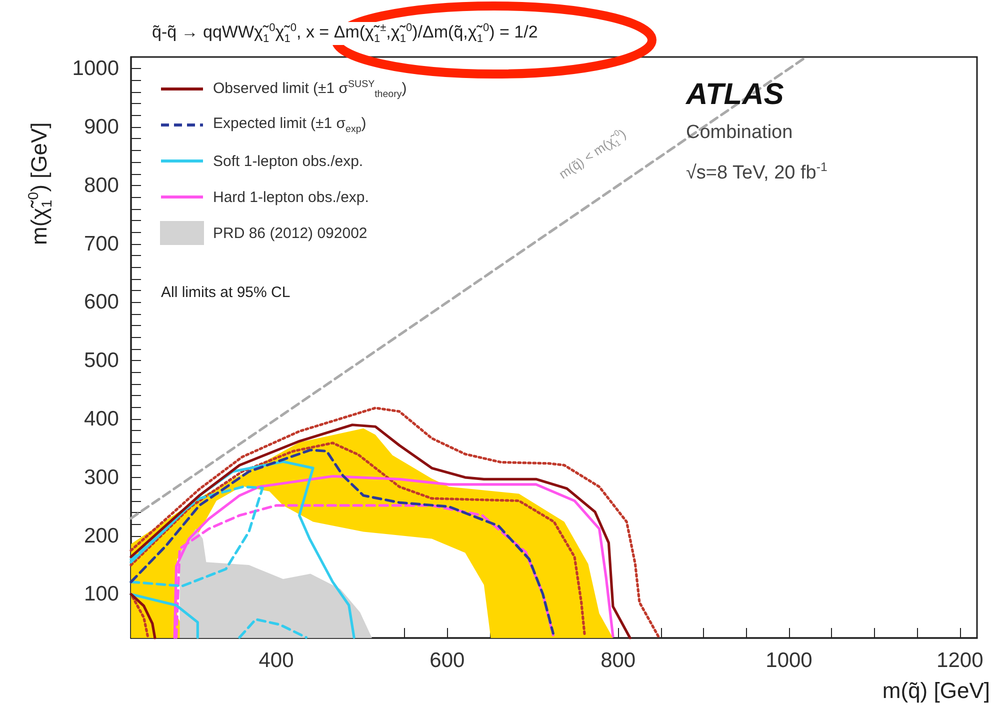 The height and width of the screenshot is (713, 996). Describe the element at coordinates (288, 161) in the screenshot. I see `legend-label: Soft 1-lepton obs./exp.` at that location.